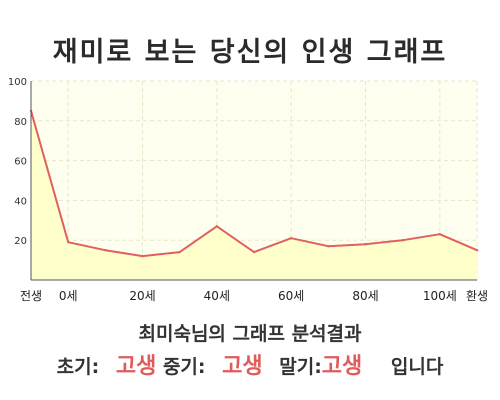 Image resolution: width=500 pixels, height=400 pixels. What do you see at coordinates (78, 367) in the screenshot?
I see `early-label: 초기:` at bounding box center [78, 367].